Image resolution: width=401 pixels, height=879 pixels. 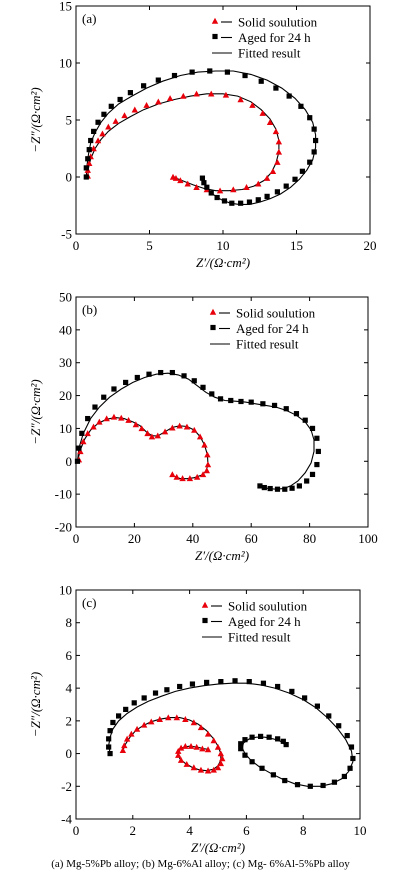 What do you see at coordinates (192, 538) in the screenshot?
I see `panel-b-x-tick-label-2: 40` at bounding box center [192, 538].